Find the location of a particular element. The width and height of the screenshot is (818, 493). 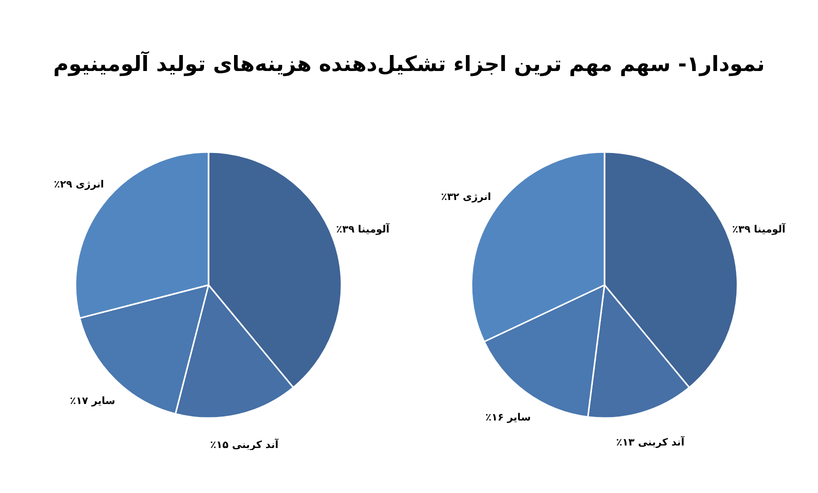

chart-title: نمودار۱- سهم مهم ترین اجزاء تشکیل‌دهنده هزینه‌های تولید آلومینیوم is located at coordinates (409, 64).